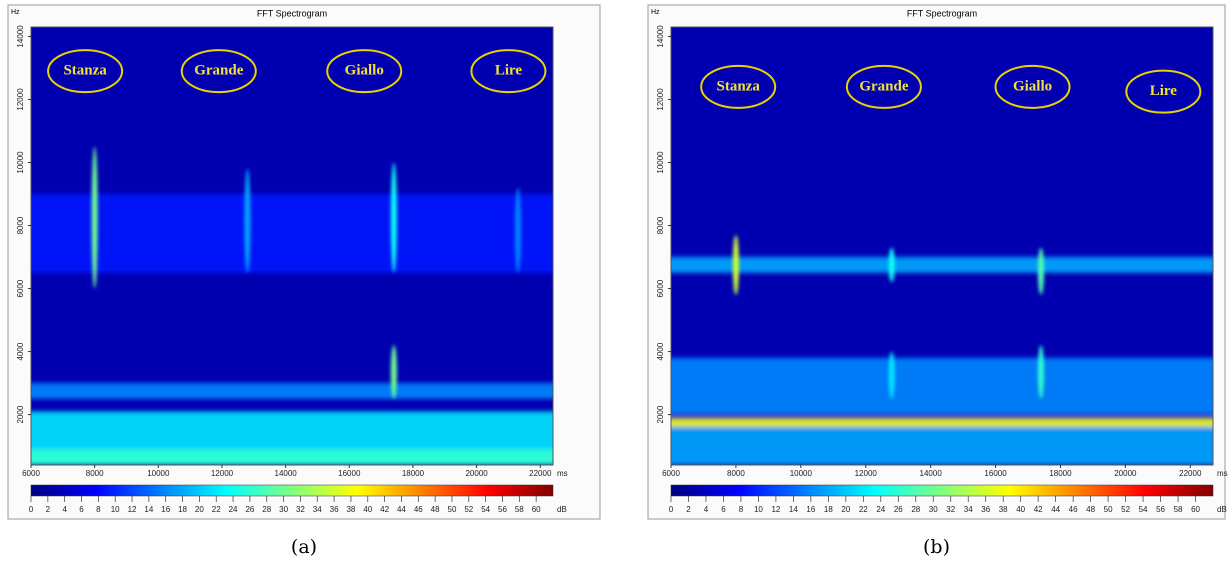 The width and height of the screenshot is (1231, 571). What do you see at coordinates (942, 13) in the screenshot?
I see `chart-title: FFT Spectrogram` at bounding box center [942, 13].